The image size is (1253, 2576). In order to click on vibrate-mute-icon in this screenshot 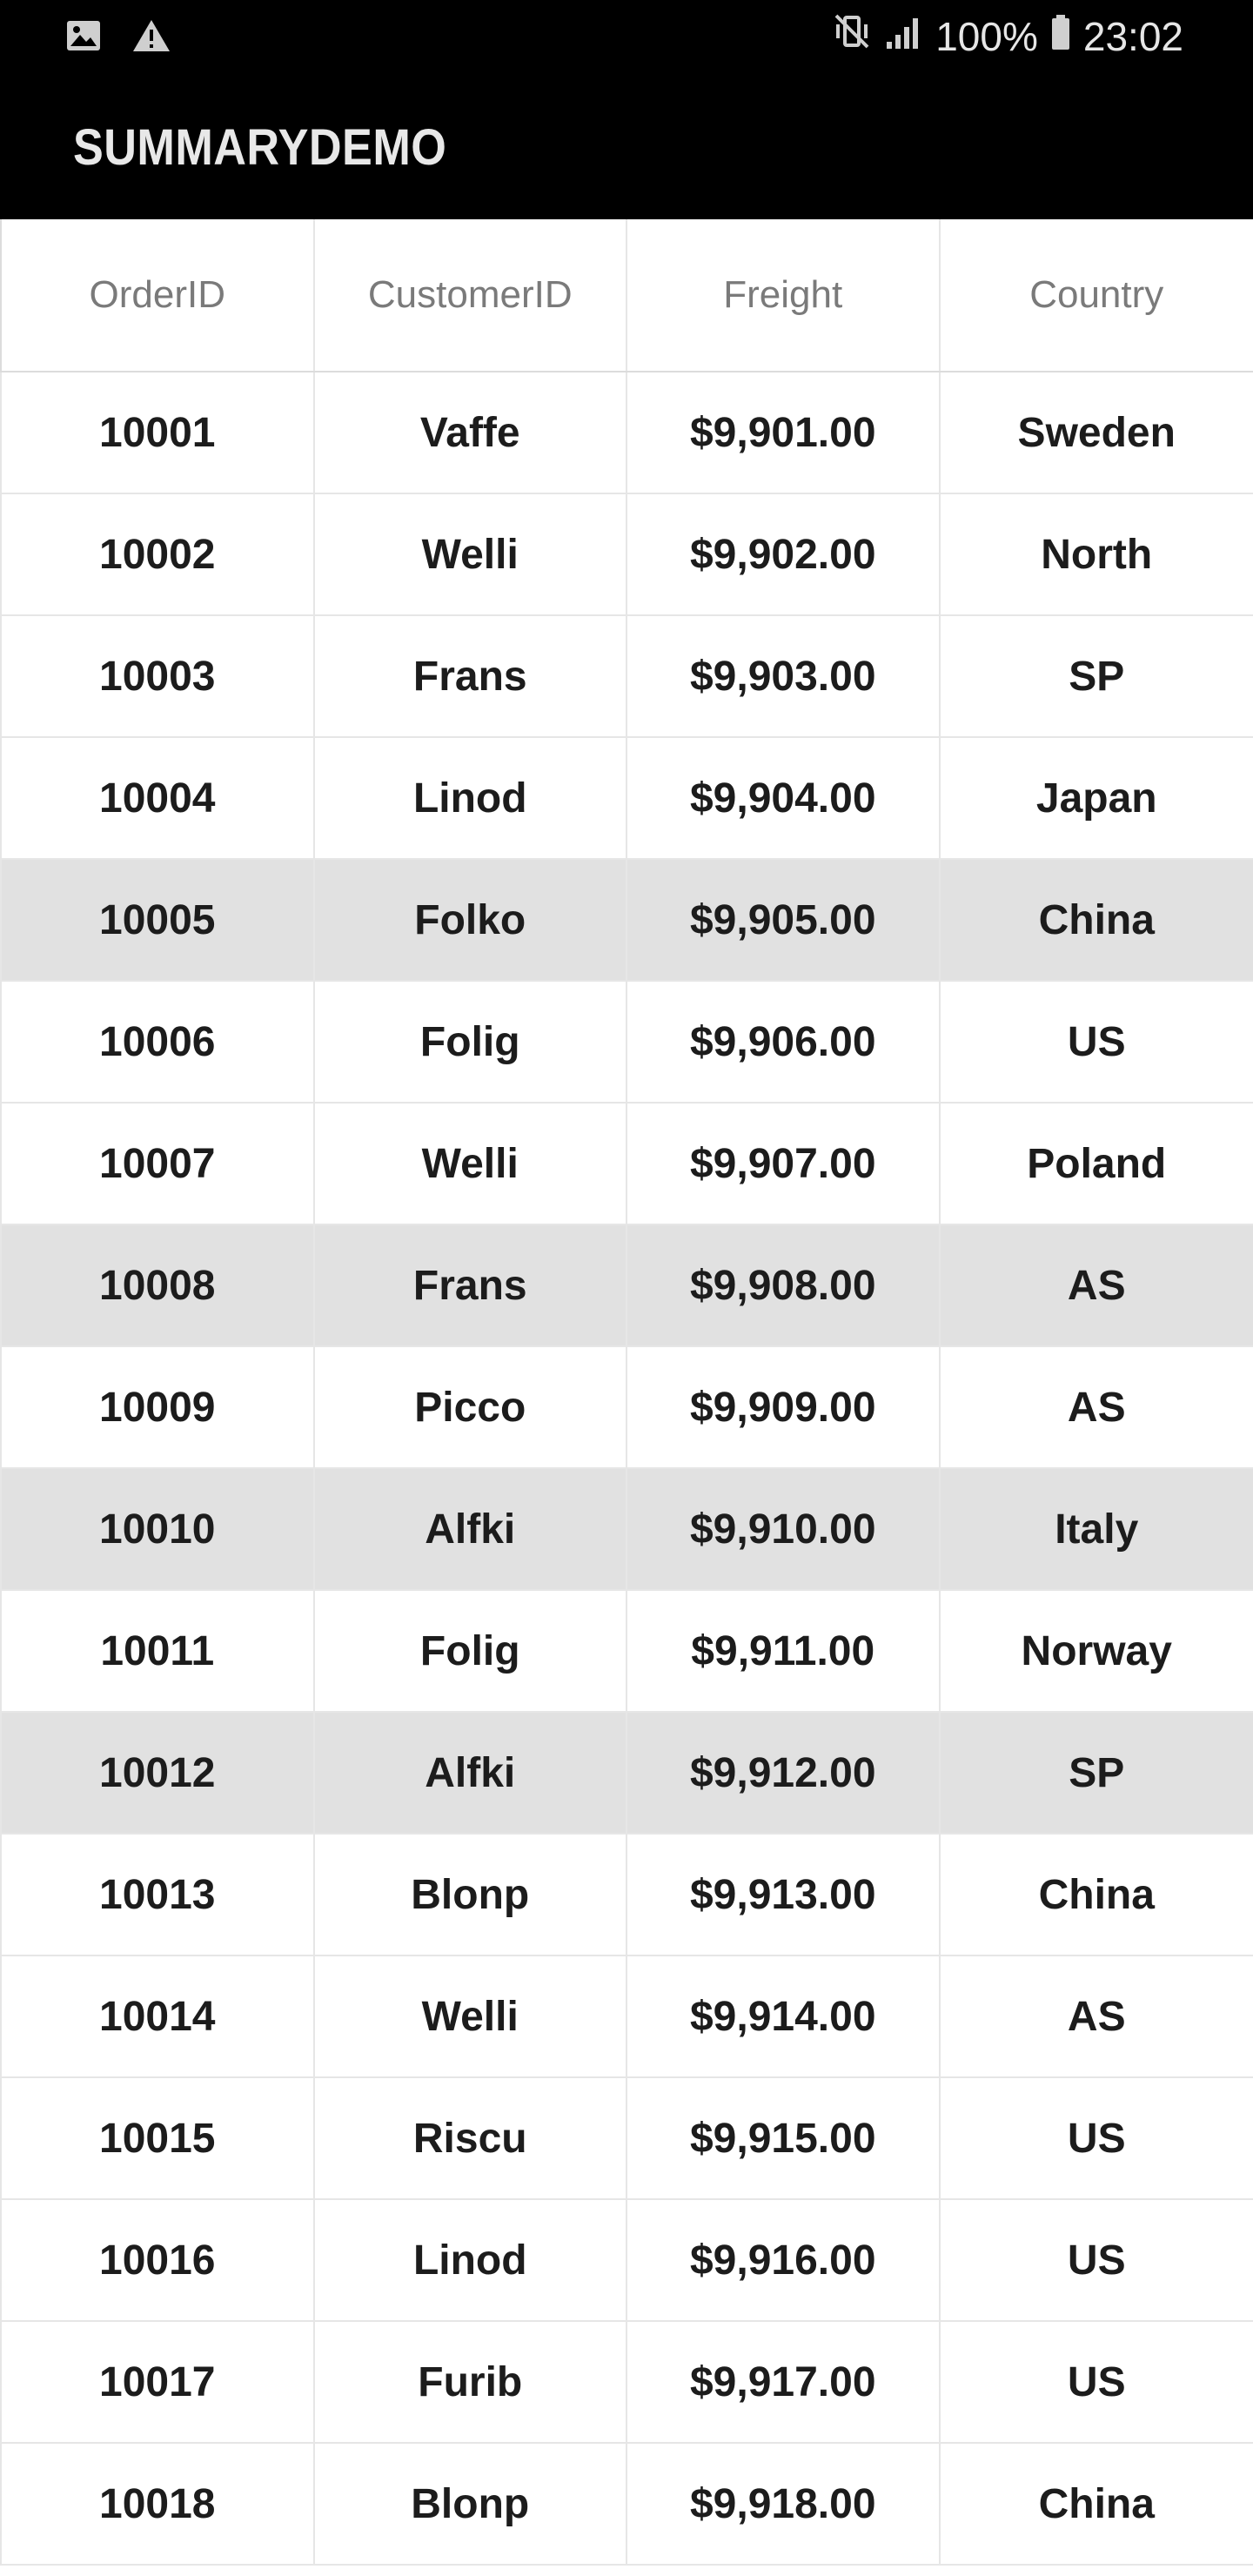, I will do `click(852, 37)`.